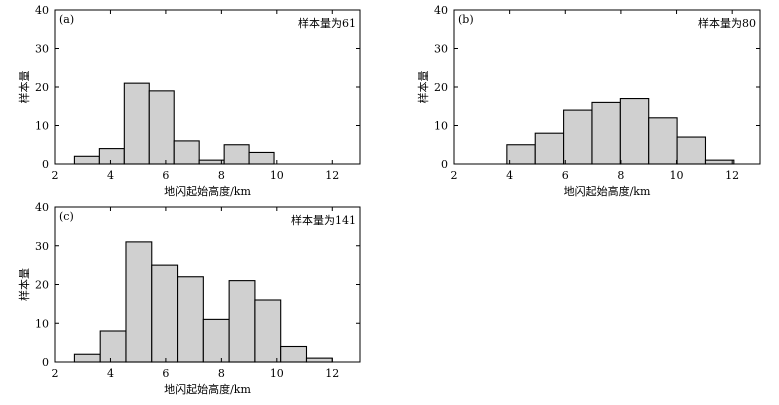 The image size is (779, 405). What do you see at coordinates (66, 216) in the screenshot?
I see `panel-label: (c)` at bounding box center [66, 216].